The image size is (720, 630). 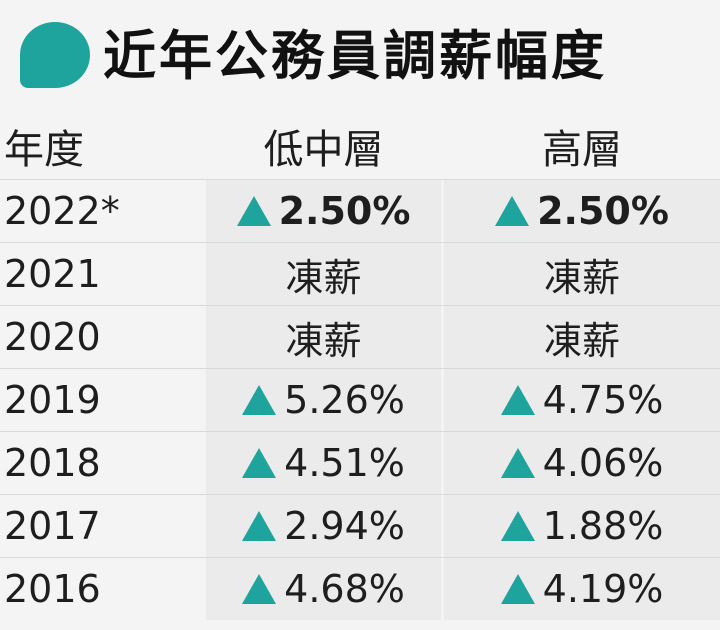 I want to click on year-cell: 2016, so click(x=52, y=589).